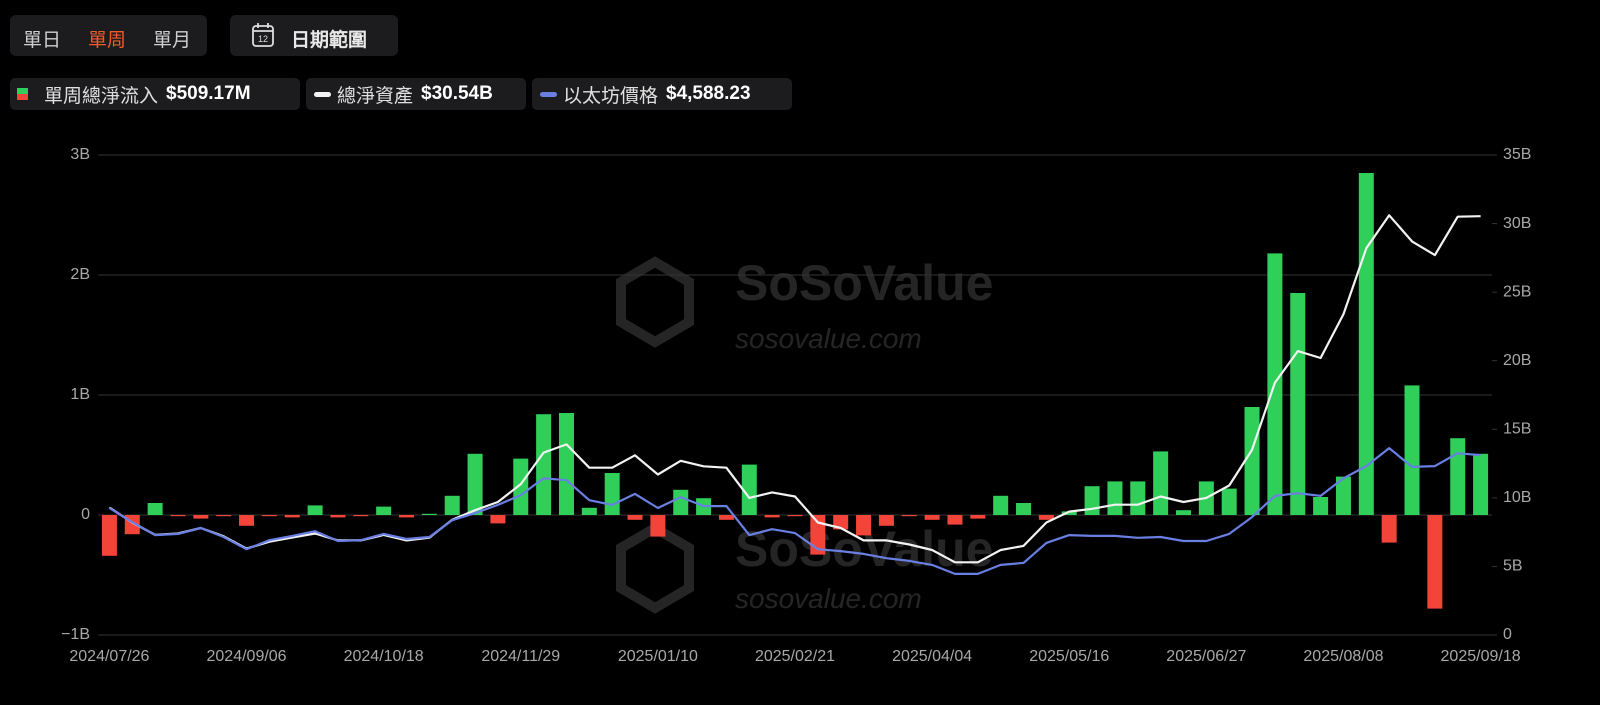 Image resolution: width=1600 pixels, height=705 pixels. I want to click on date-range-label: 日期範圍, so click(329, 40).